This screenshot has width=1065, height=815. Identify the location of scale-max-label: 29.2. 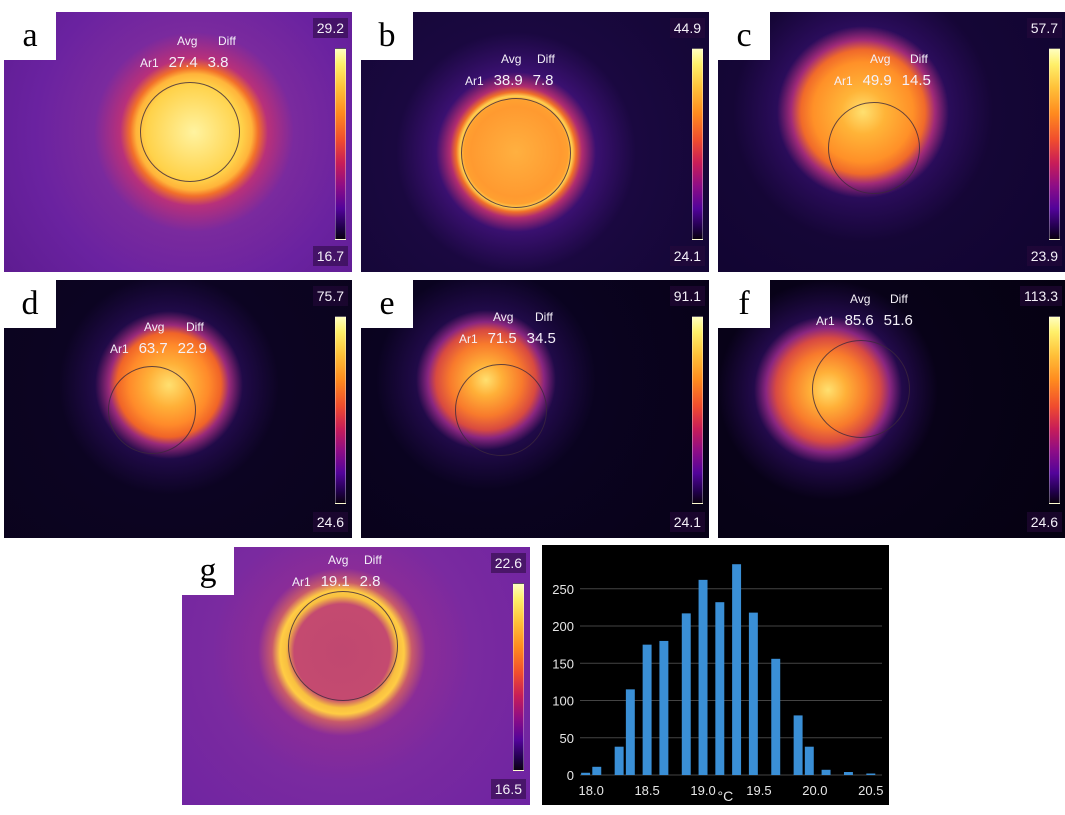
(330, 28).